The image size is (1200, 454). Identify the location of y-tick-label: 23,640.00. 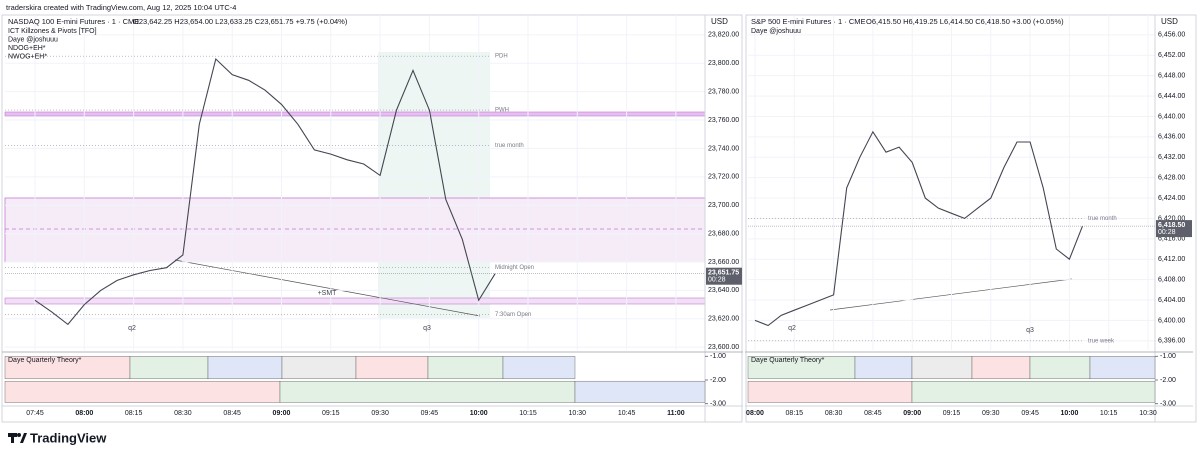
(723, 290).